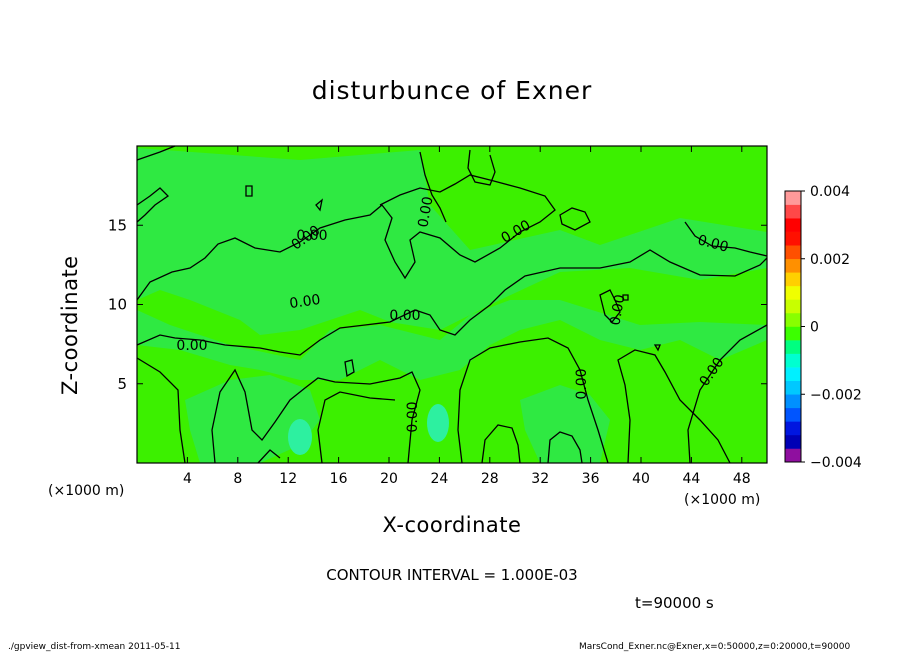 This screenshot has height=654, width=904. Describe the element at coordinates (452, 525) in the screenshot. I see `x-axis-label: X-coordinate` at that location.